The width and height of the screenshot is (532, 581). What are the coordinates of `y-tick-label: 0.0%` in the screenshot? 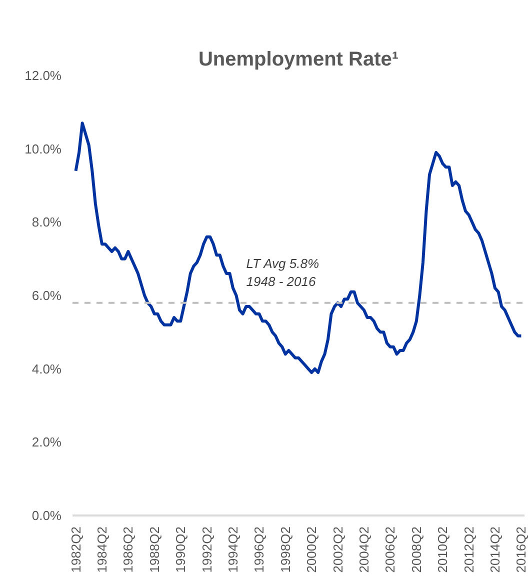 It's located at (47, 515).